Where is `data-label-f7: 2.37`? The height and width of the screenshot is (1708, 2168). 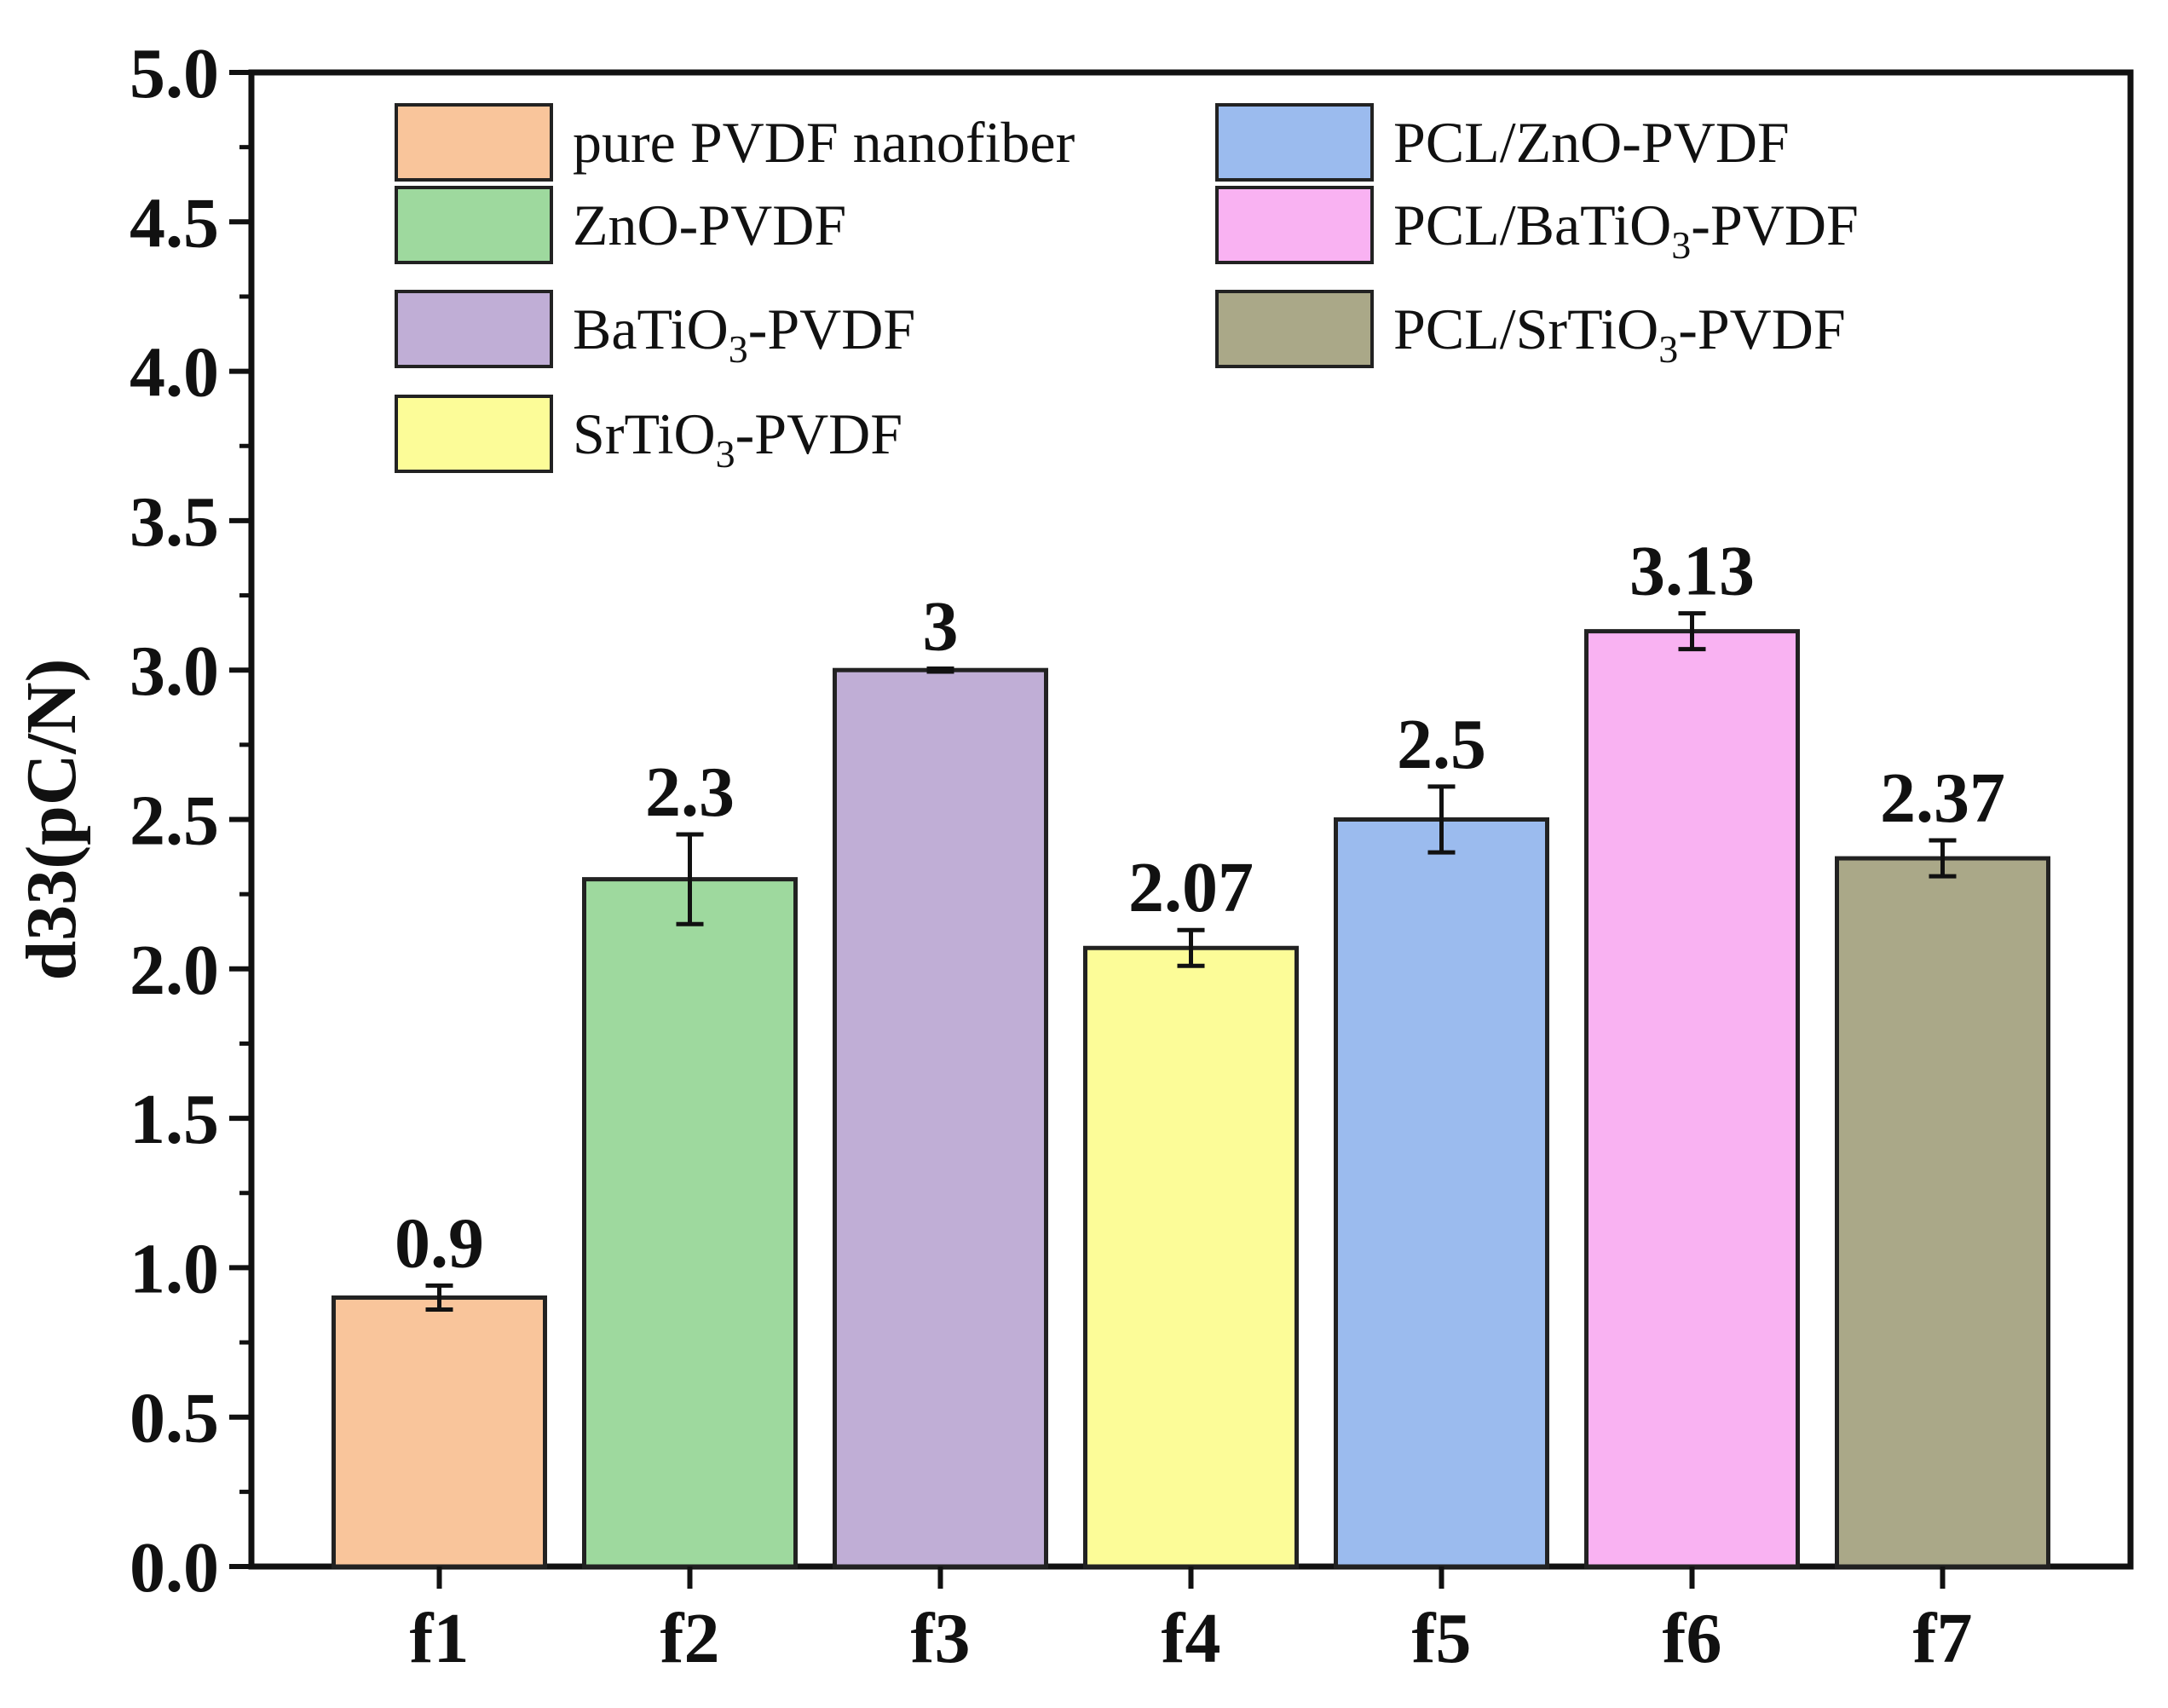
data-label-f7: 2.37 is located at coordinates (1943, 798).